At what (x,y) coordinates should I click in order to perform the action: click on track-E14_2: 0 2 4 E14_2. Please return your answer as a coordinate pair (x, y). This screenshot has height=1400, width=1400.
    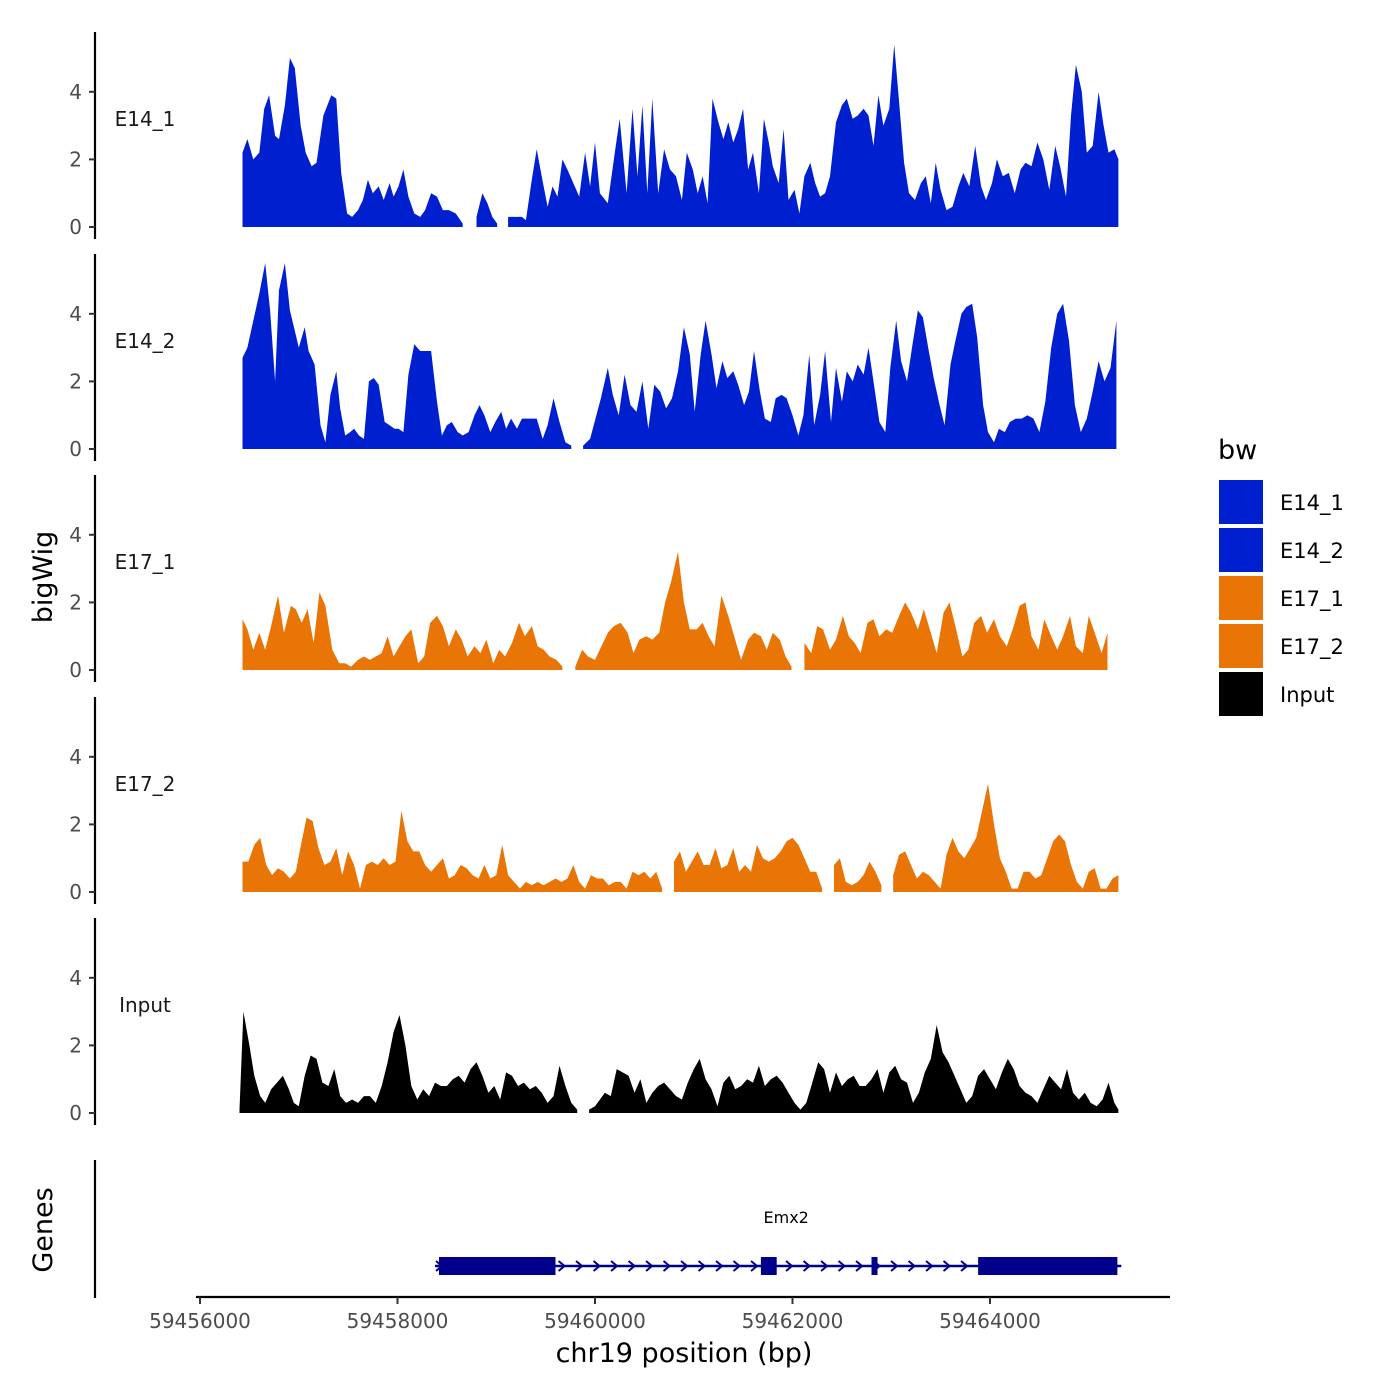
    Looking at the image, I should click on (593, 357).